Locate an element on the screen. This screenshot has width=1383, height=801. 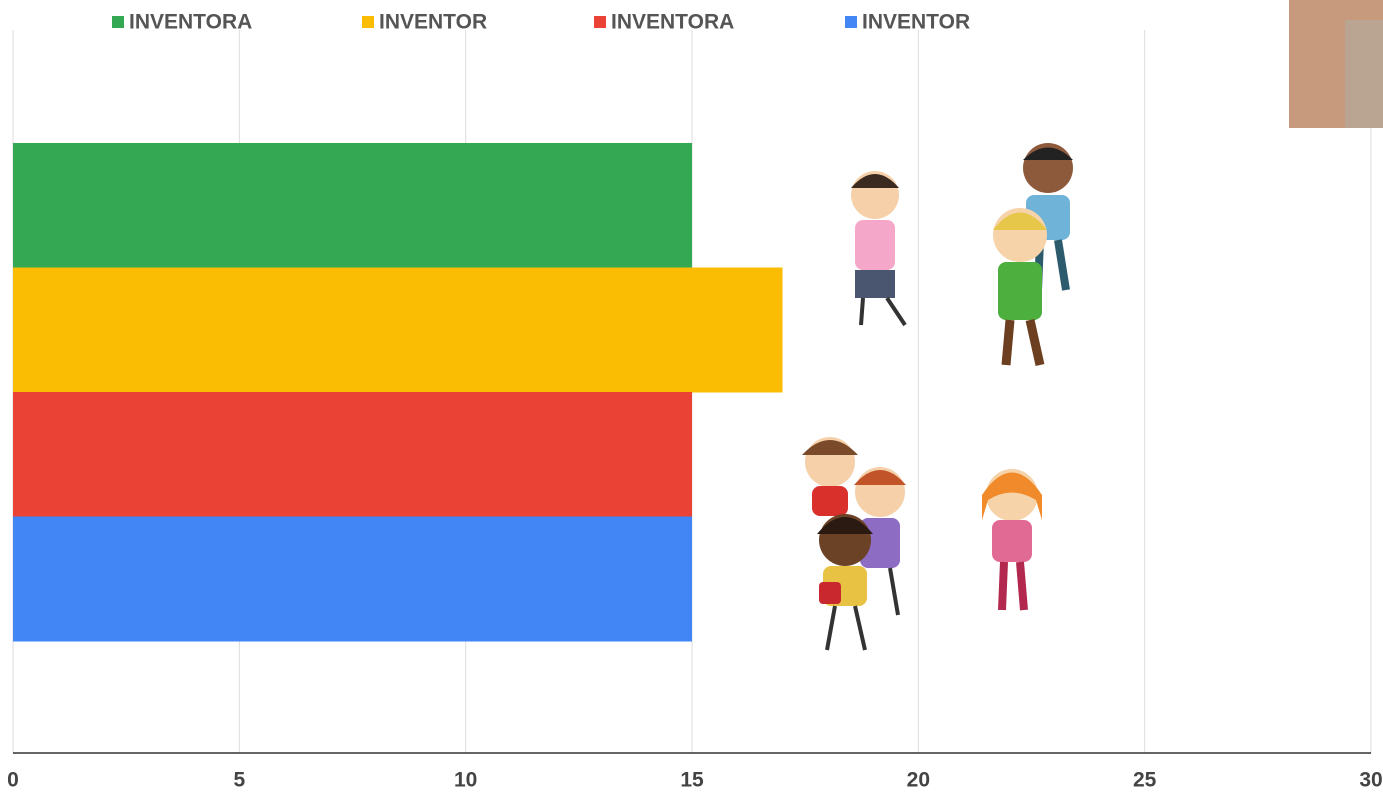
x-tick-label: 10 is located at coordinates (465, 780).